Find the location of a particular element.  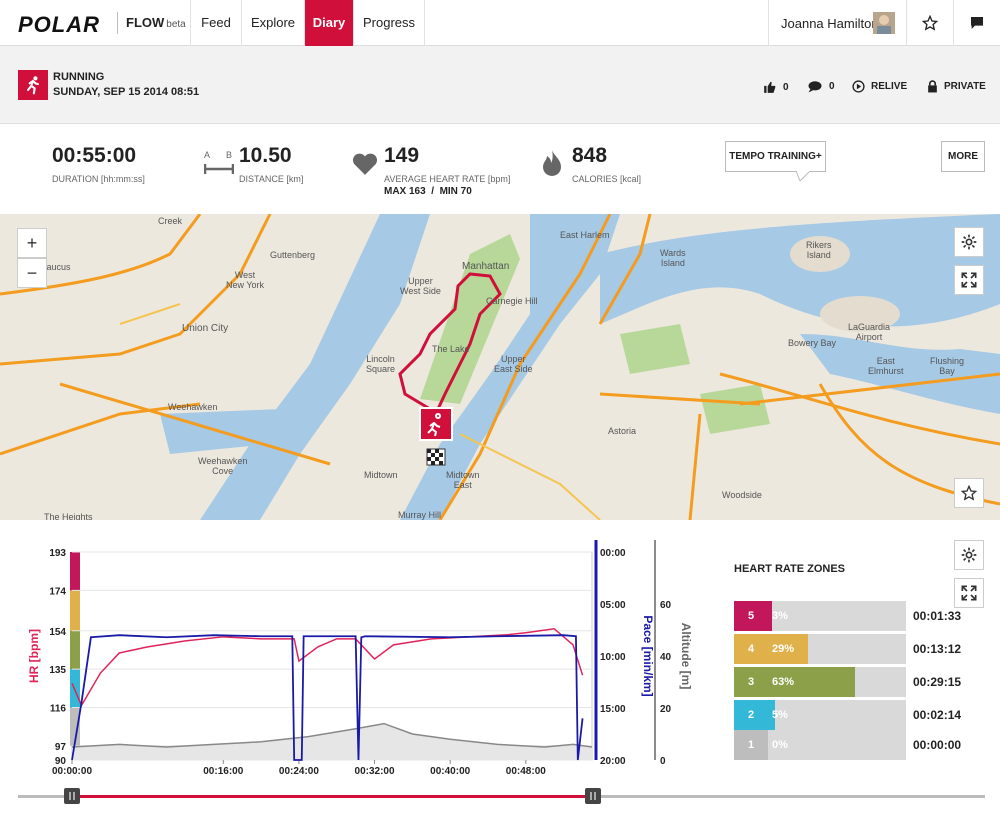

chart-fullscreen-button is located at coordinates (969, 593).